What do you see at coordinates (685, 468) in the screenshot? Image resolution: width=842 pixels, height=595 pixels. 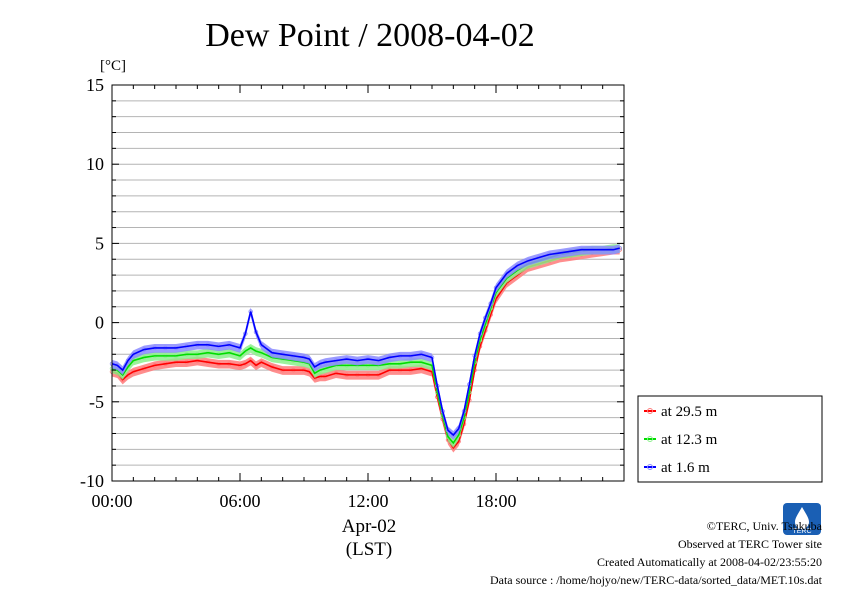 I see `legend-label: at 1.6 m` at bounding box center [685, 468].